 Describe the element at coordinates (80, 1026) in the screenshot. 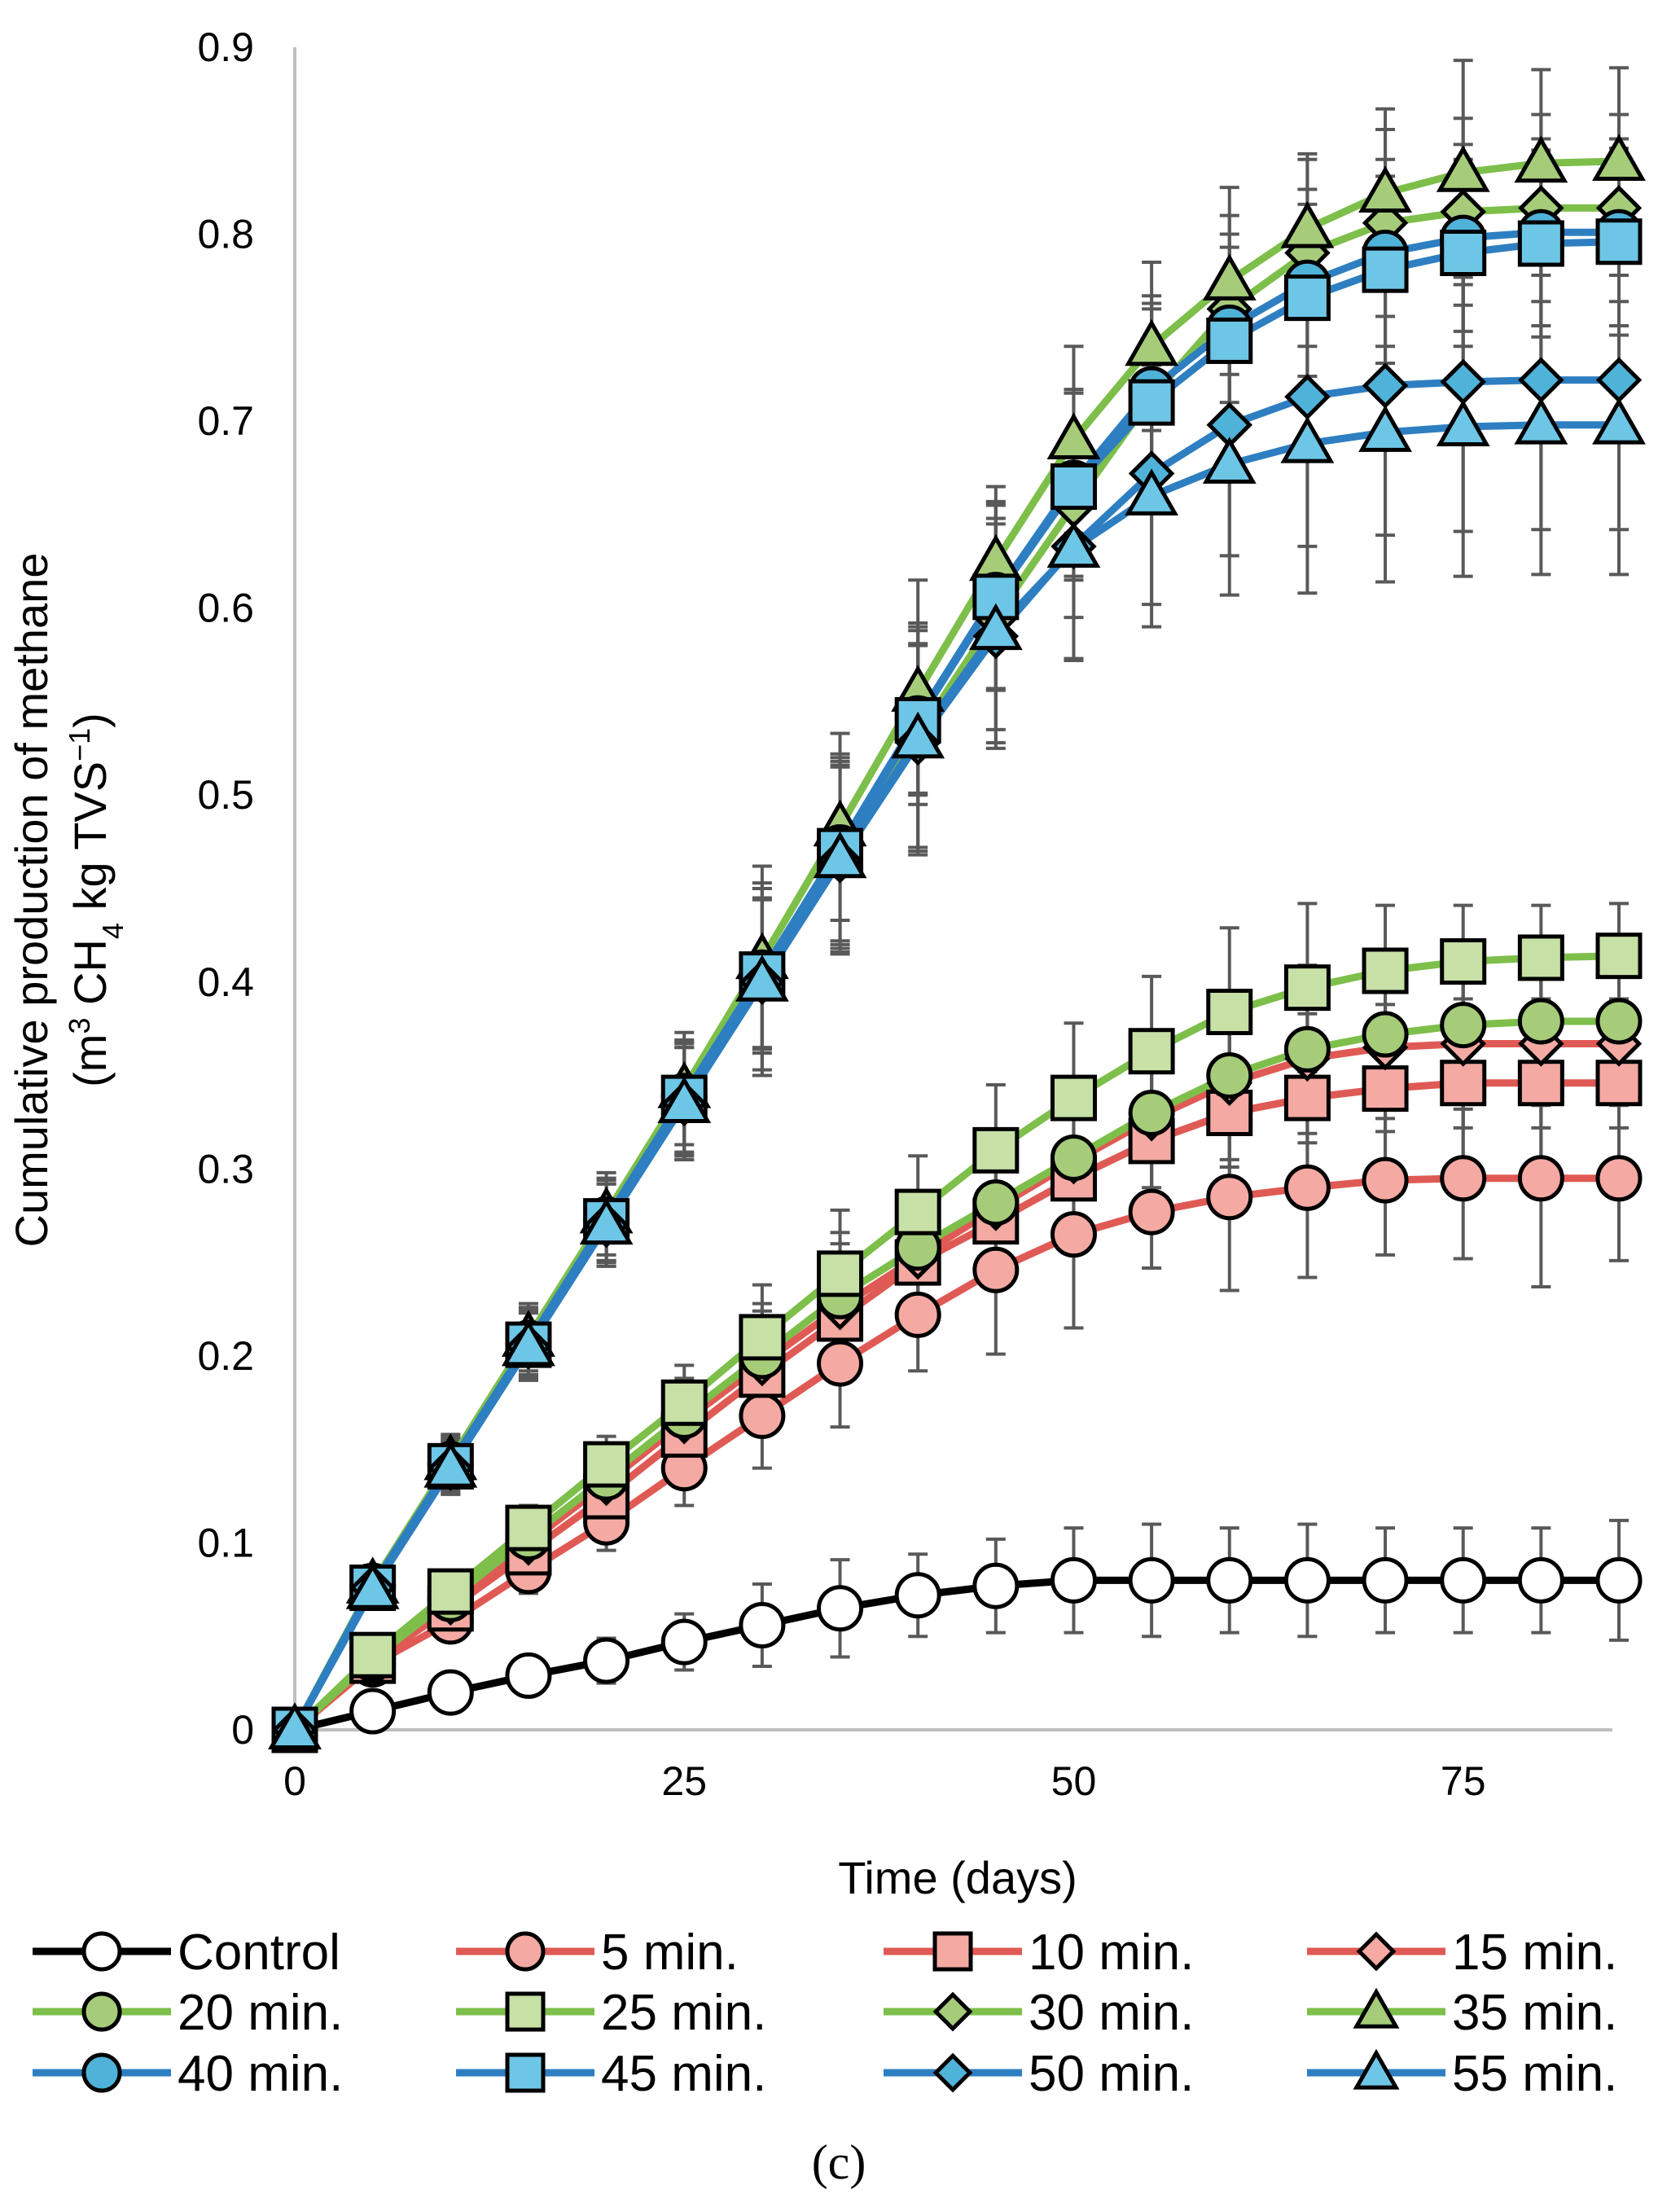

I see `ylabel-sup1: 3` at that location.